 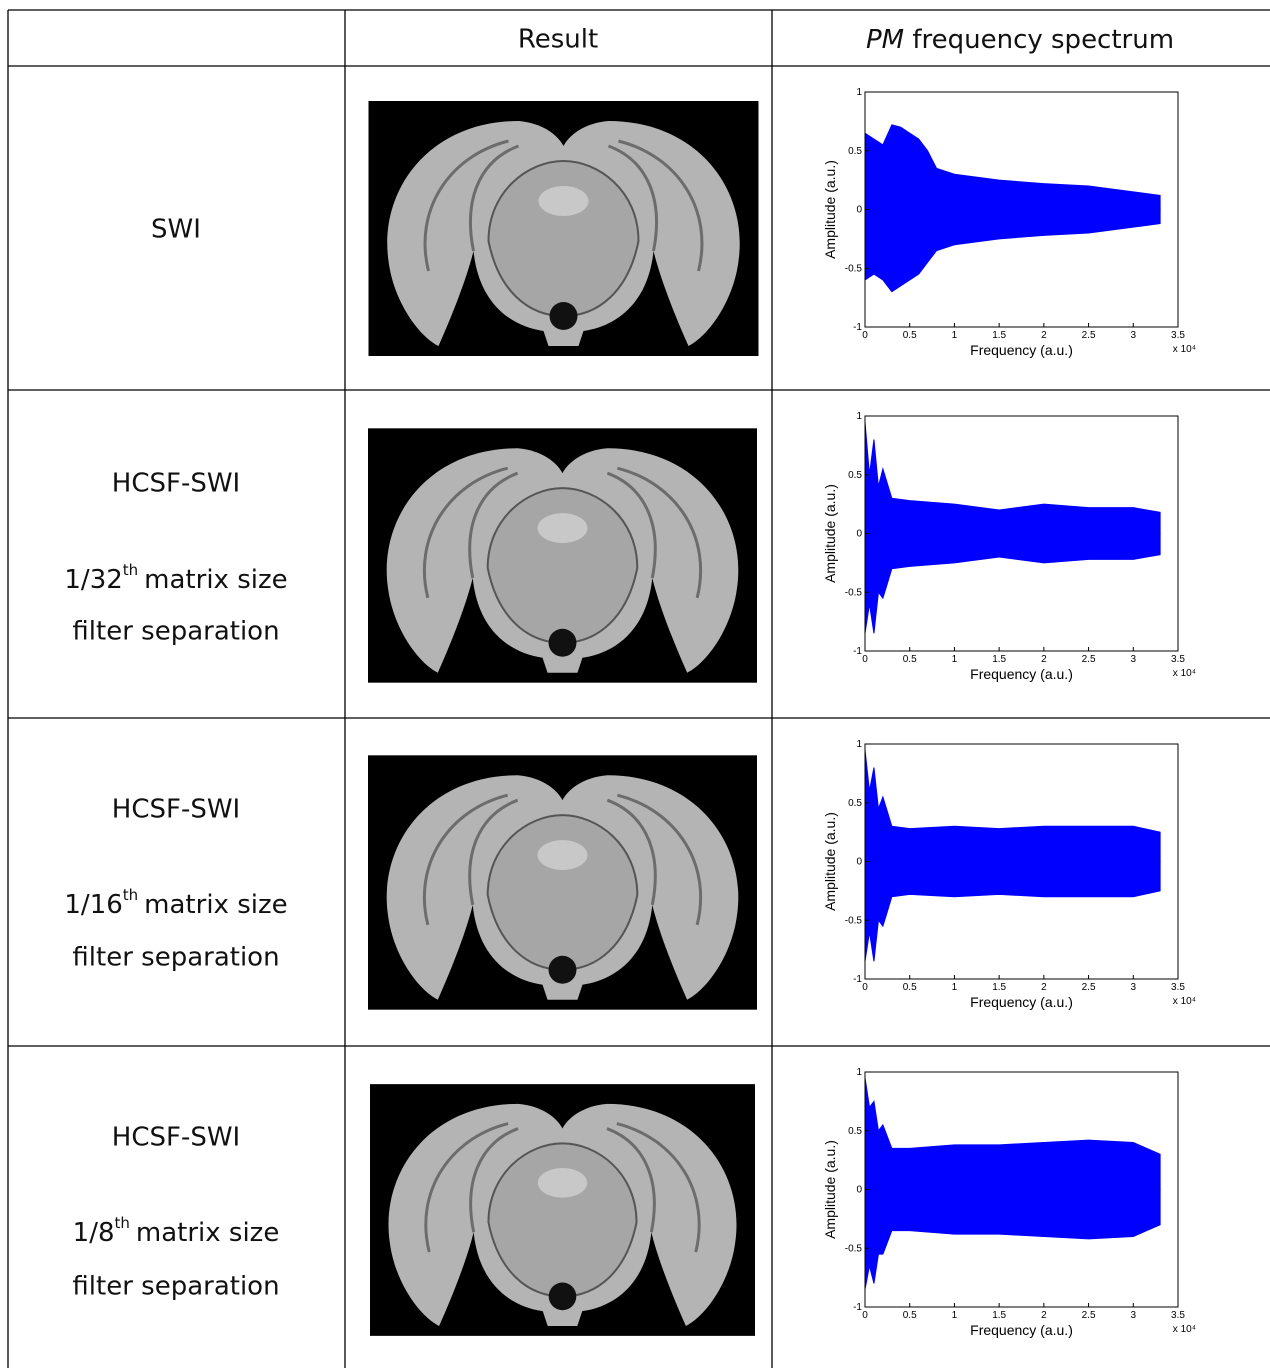 I want to click on row-matrix-size: 1/16th matrix size, so click(x=175, y=903).